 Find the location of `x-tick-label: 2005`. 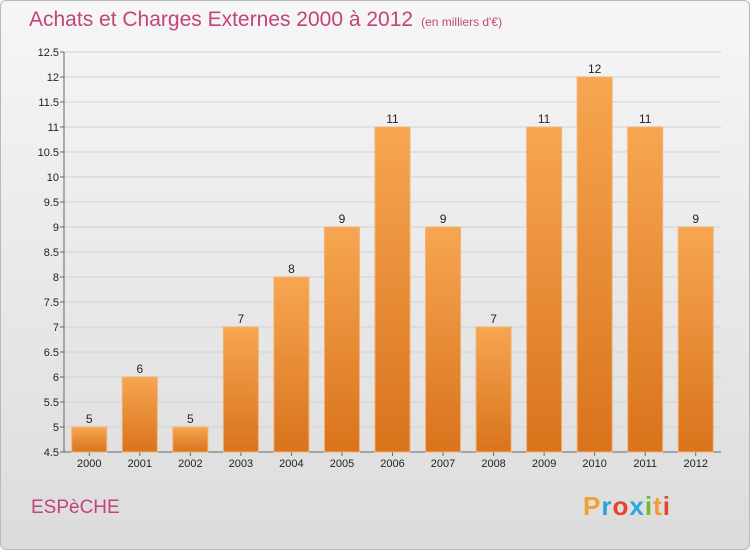

x-tick-label: 2005 is located at coordinates (342, 464).